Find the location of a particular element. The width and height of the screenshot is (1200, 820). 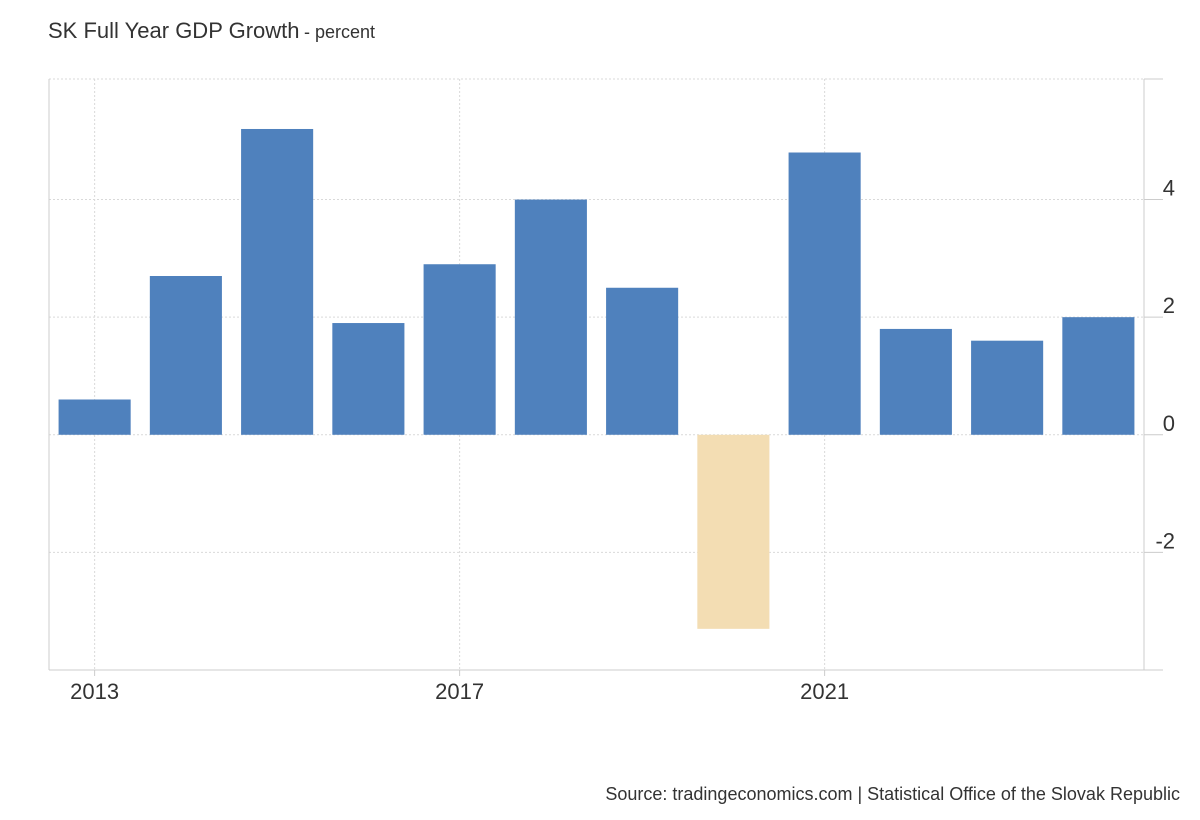

bar-2021 is located at coordinates (824, 293).